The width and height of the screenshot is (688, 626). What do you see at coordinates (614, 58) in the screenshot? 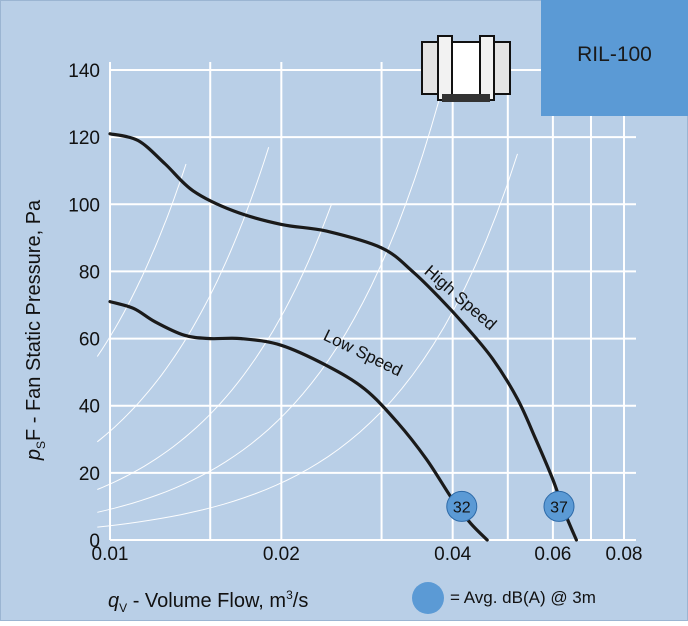
I see `model-badge: RIL-100` at bounding box center [614, 58].